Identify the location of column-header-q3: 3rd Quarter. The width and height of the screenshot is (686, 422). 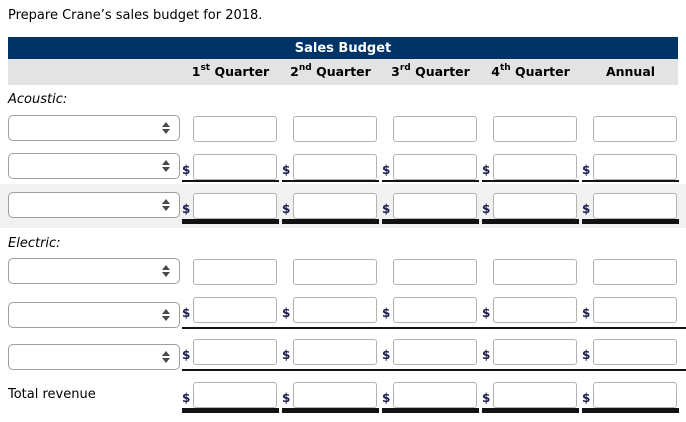
(430, 71).